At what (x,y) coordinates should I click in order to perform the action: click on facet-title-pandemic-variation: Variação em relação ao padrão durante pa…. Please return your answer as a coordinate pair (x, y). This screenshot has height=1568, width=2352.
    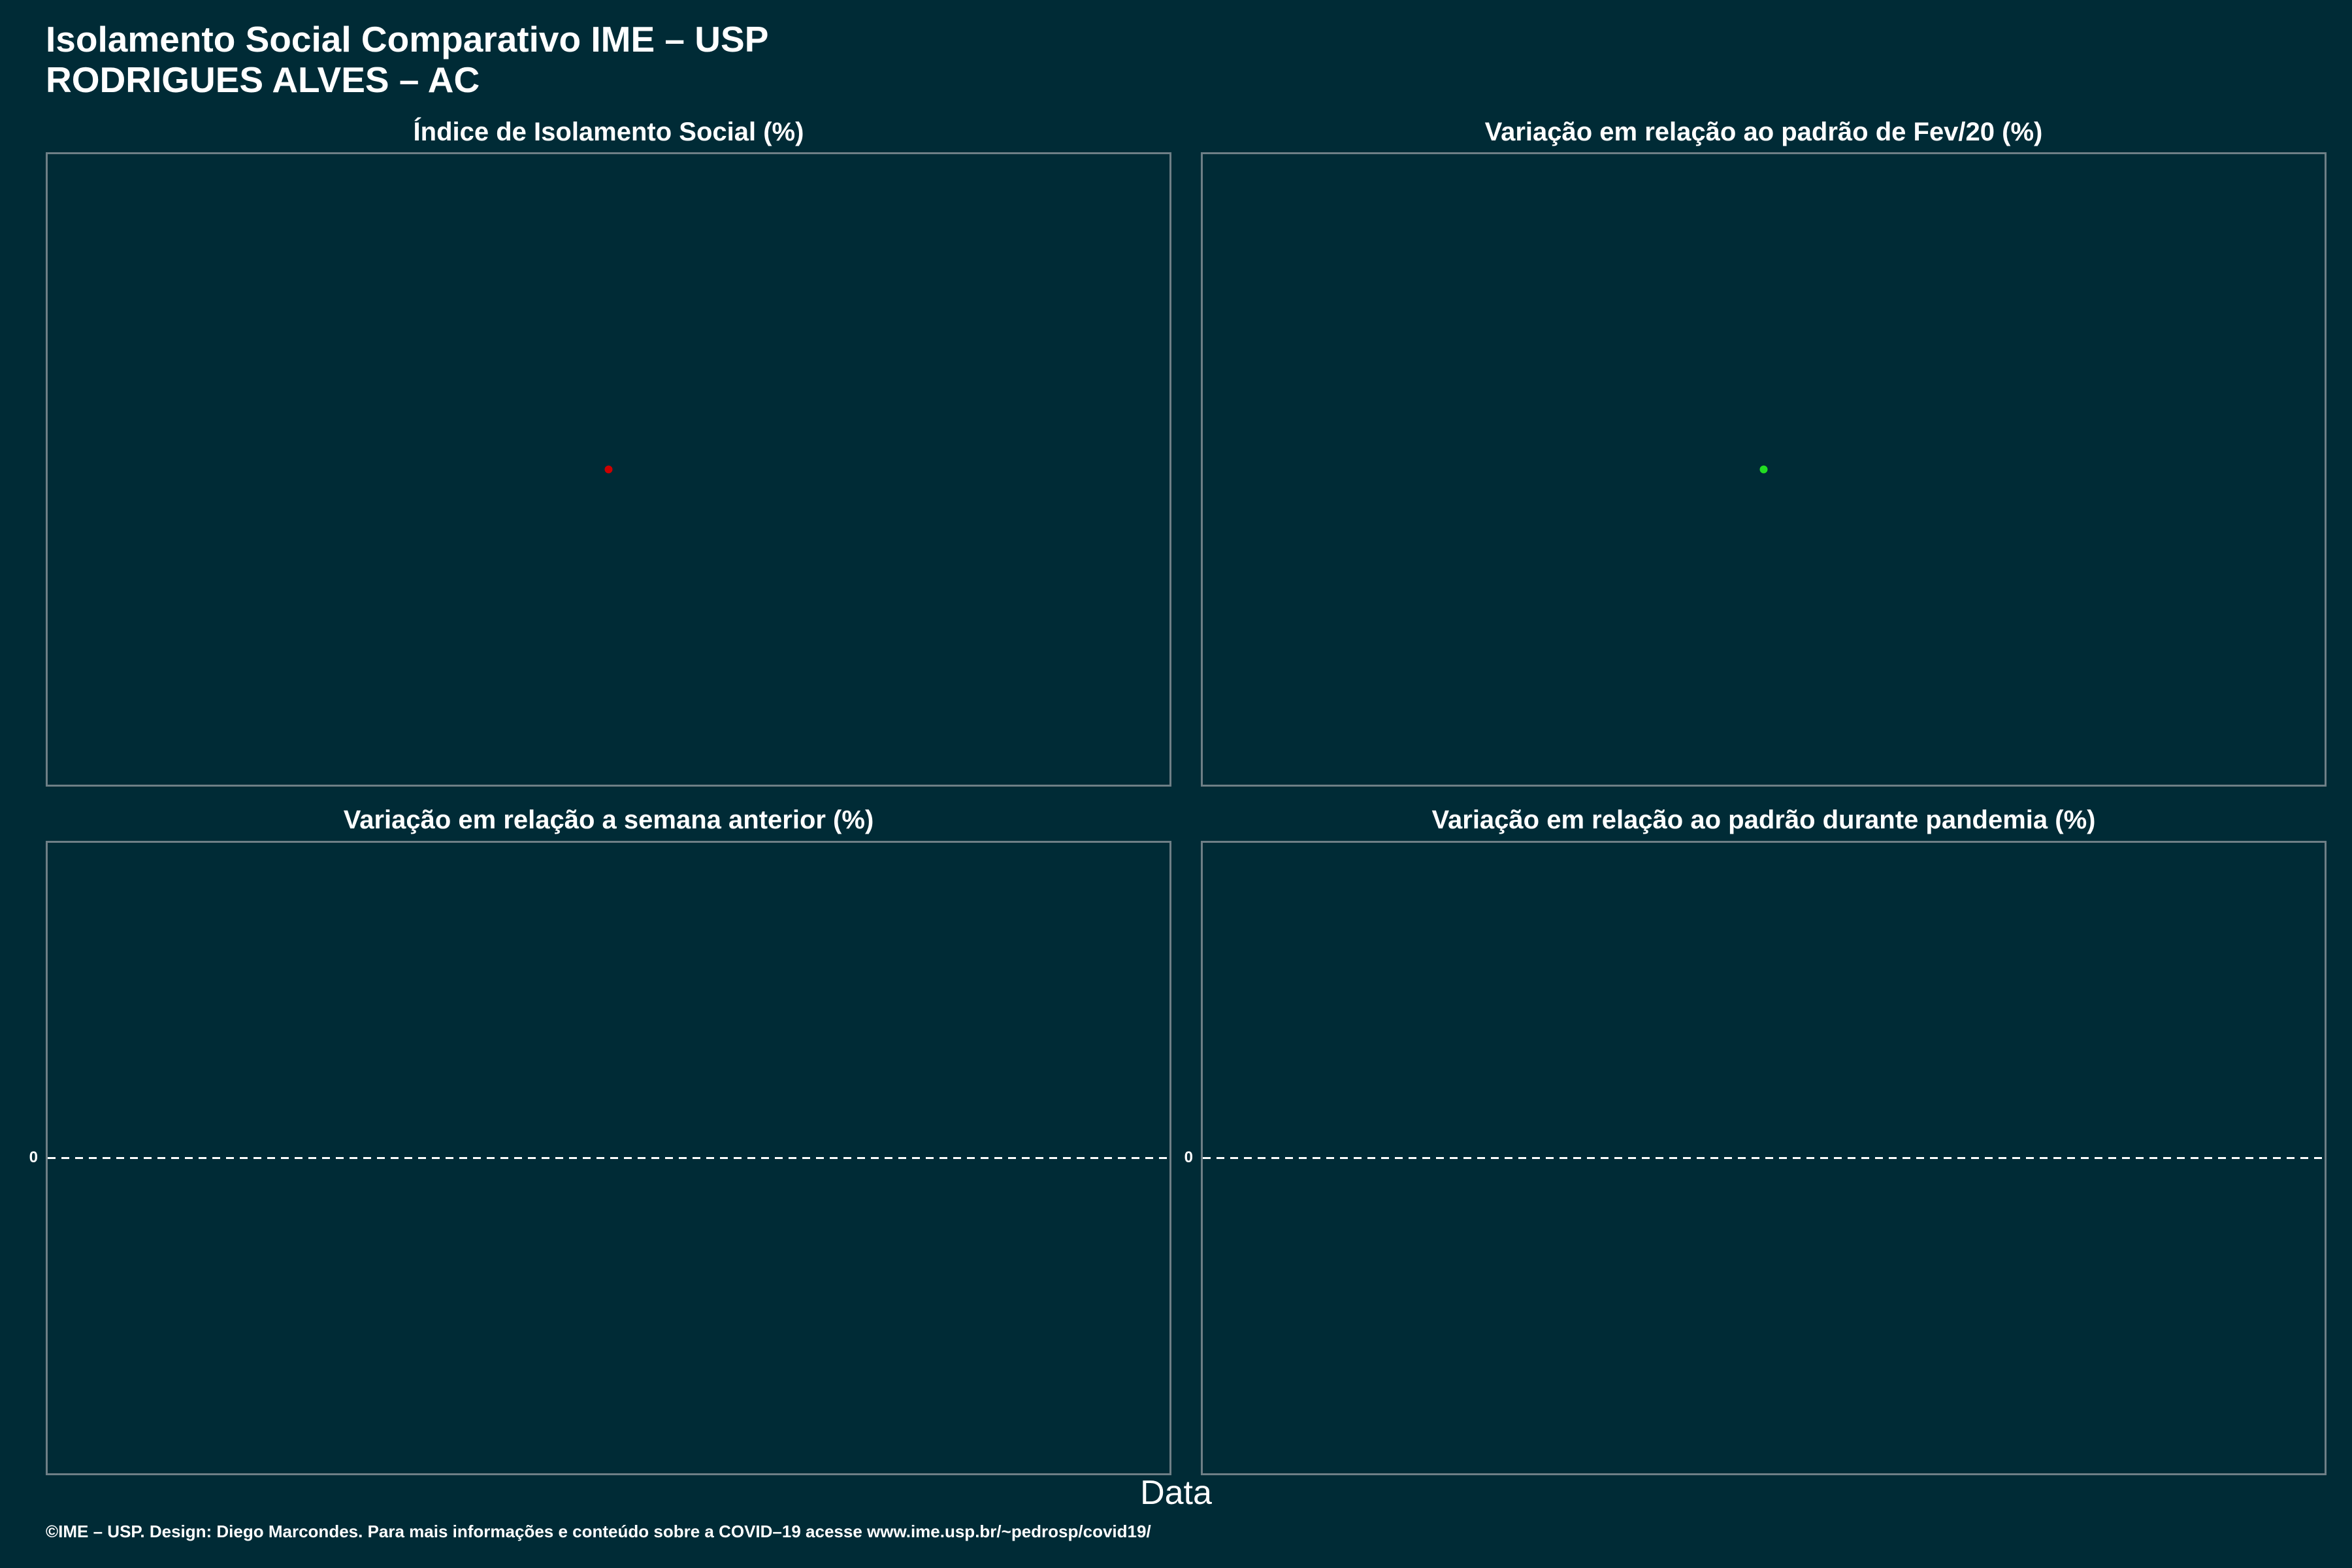
    Looking at the image, I should click on (1763, 820).